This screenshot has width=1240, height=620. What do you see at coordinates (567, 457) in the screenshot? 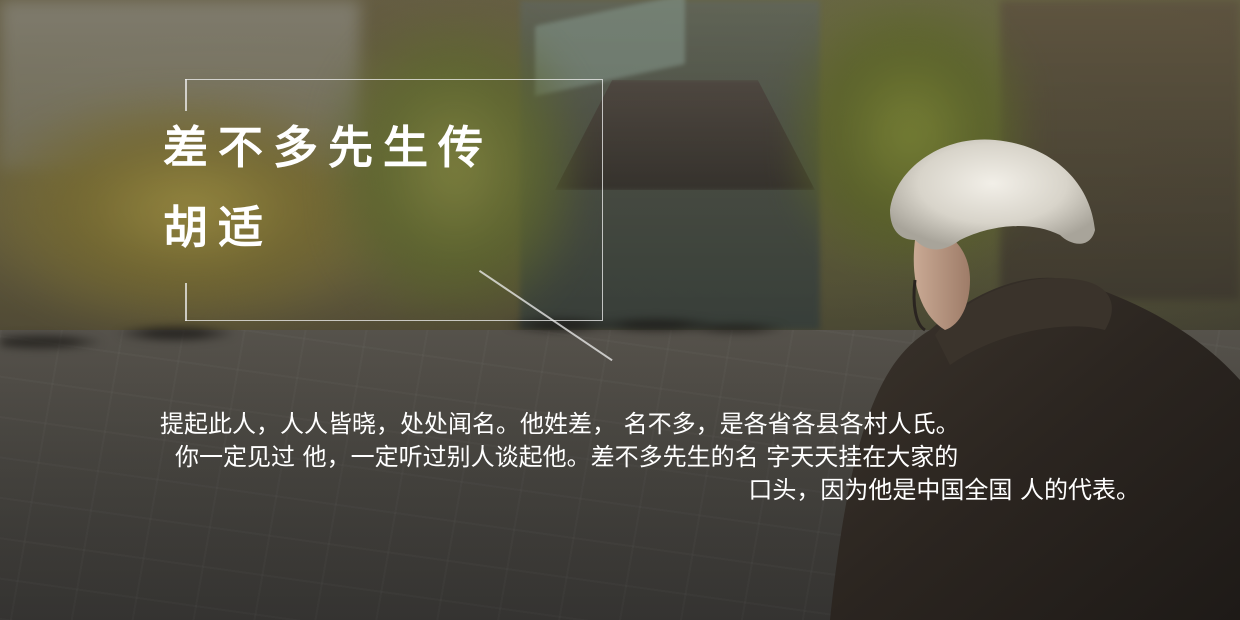
I see `body-line-2: 你一定见过 他，一定听过别人谈起他。差不多先生的名 字天天挂在大家的` at bounding box center [567, 457].